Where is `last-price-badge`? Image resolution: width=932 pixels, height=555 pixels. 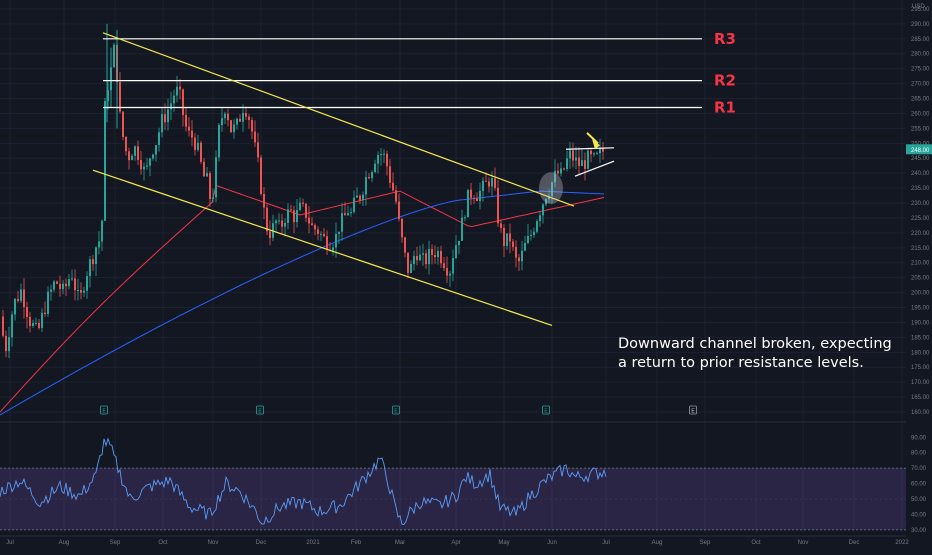
last-price-badge is located at coordinates (919, 149).